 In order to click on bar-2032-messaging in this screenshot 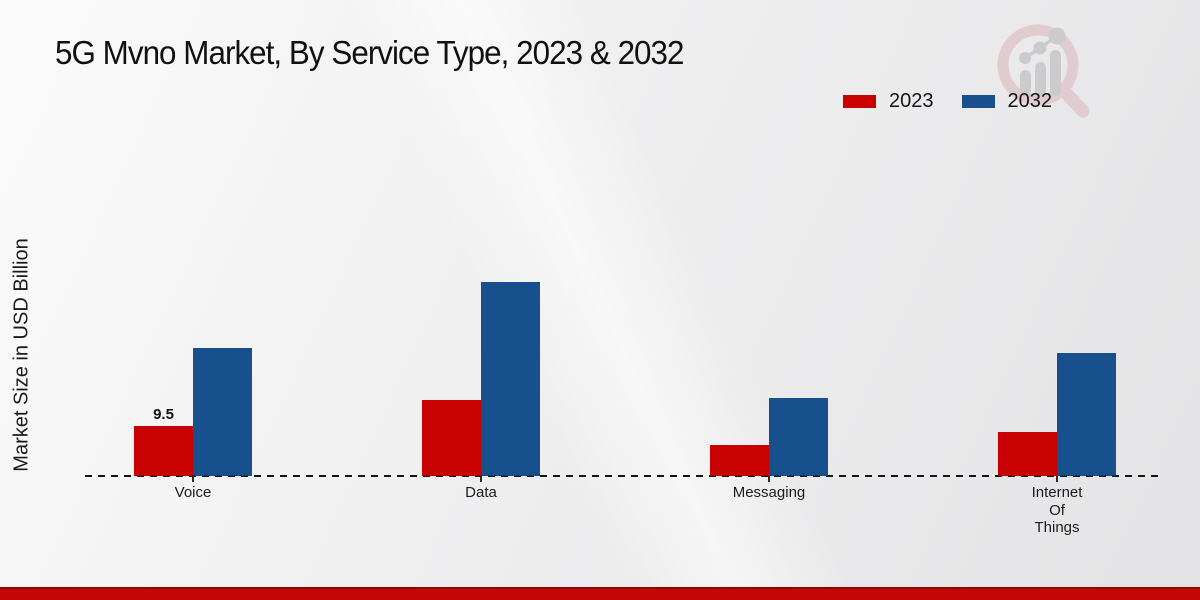, I will do `click(798, 437)`.